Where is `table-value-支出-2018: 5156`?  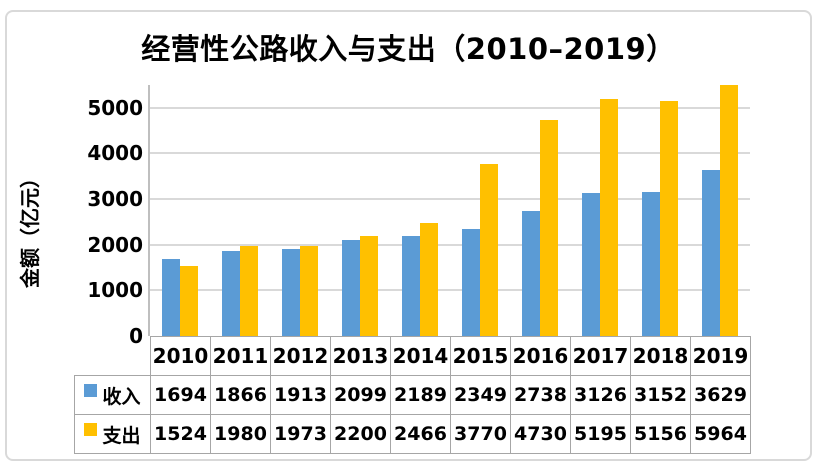
table-value-支出-2018: 5156 is located at coordinates (660, 434).